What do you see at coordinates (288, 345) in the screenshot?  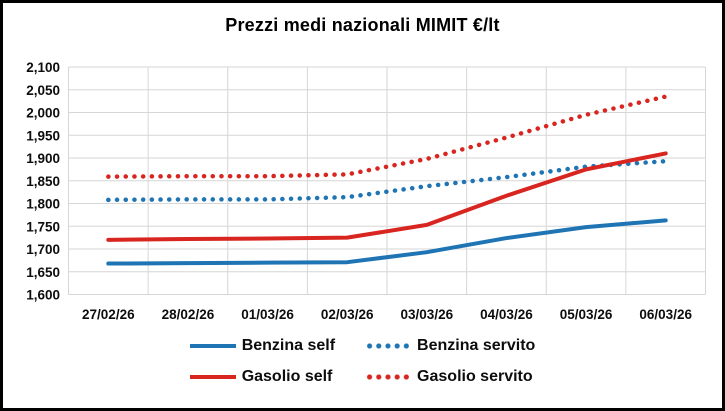 I see `legend-label-benzina-self: Benzina self` at bounding box center [288, 345].